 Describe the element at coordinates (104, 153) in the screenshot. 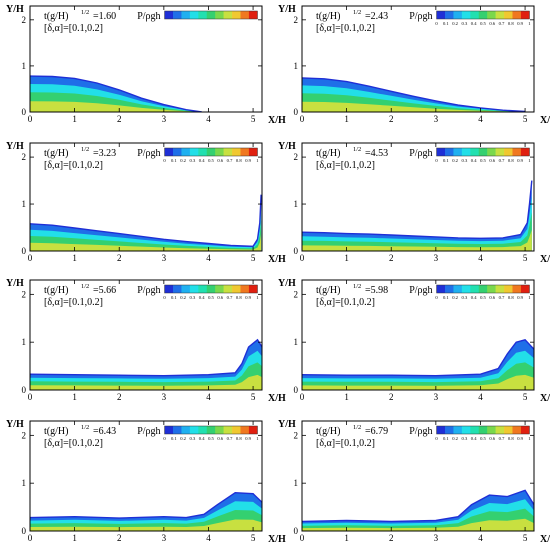

I see `time-value: =3.23` at that location.